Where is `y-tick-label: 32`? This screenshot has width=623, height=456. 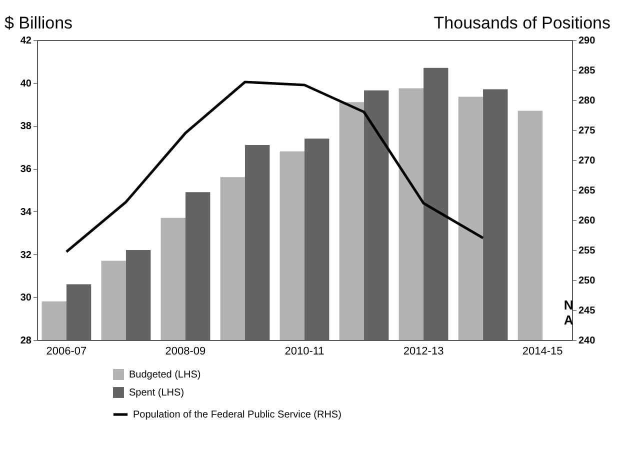
y-tick-label: 32 is located at coordinates (26, 255).